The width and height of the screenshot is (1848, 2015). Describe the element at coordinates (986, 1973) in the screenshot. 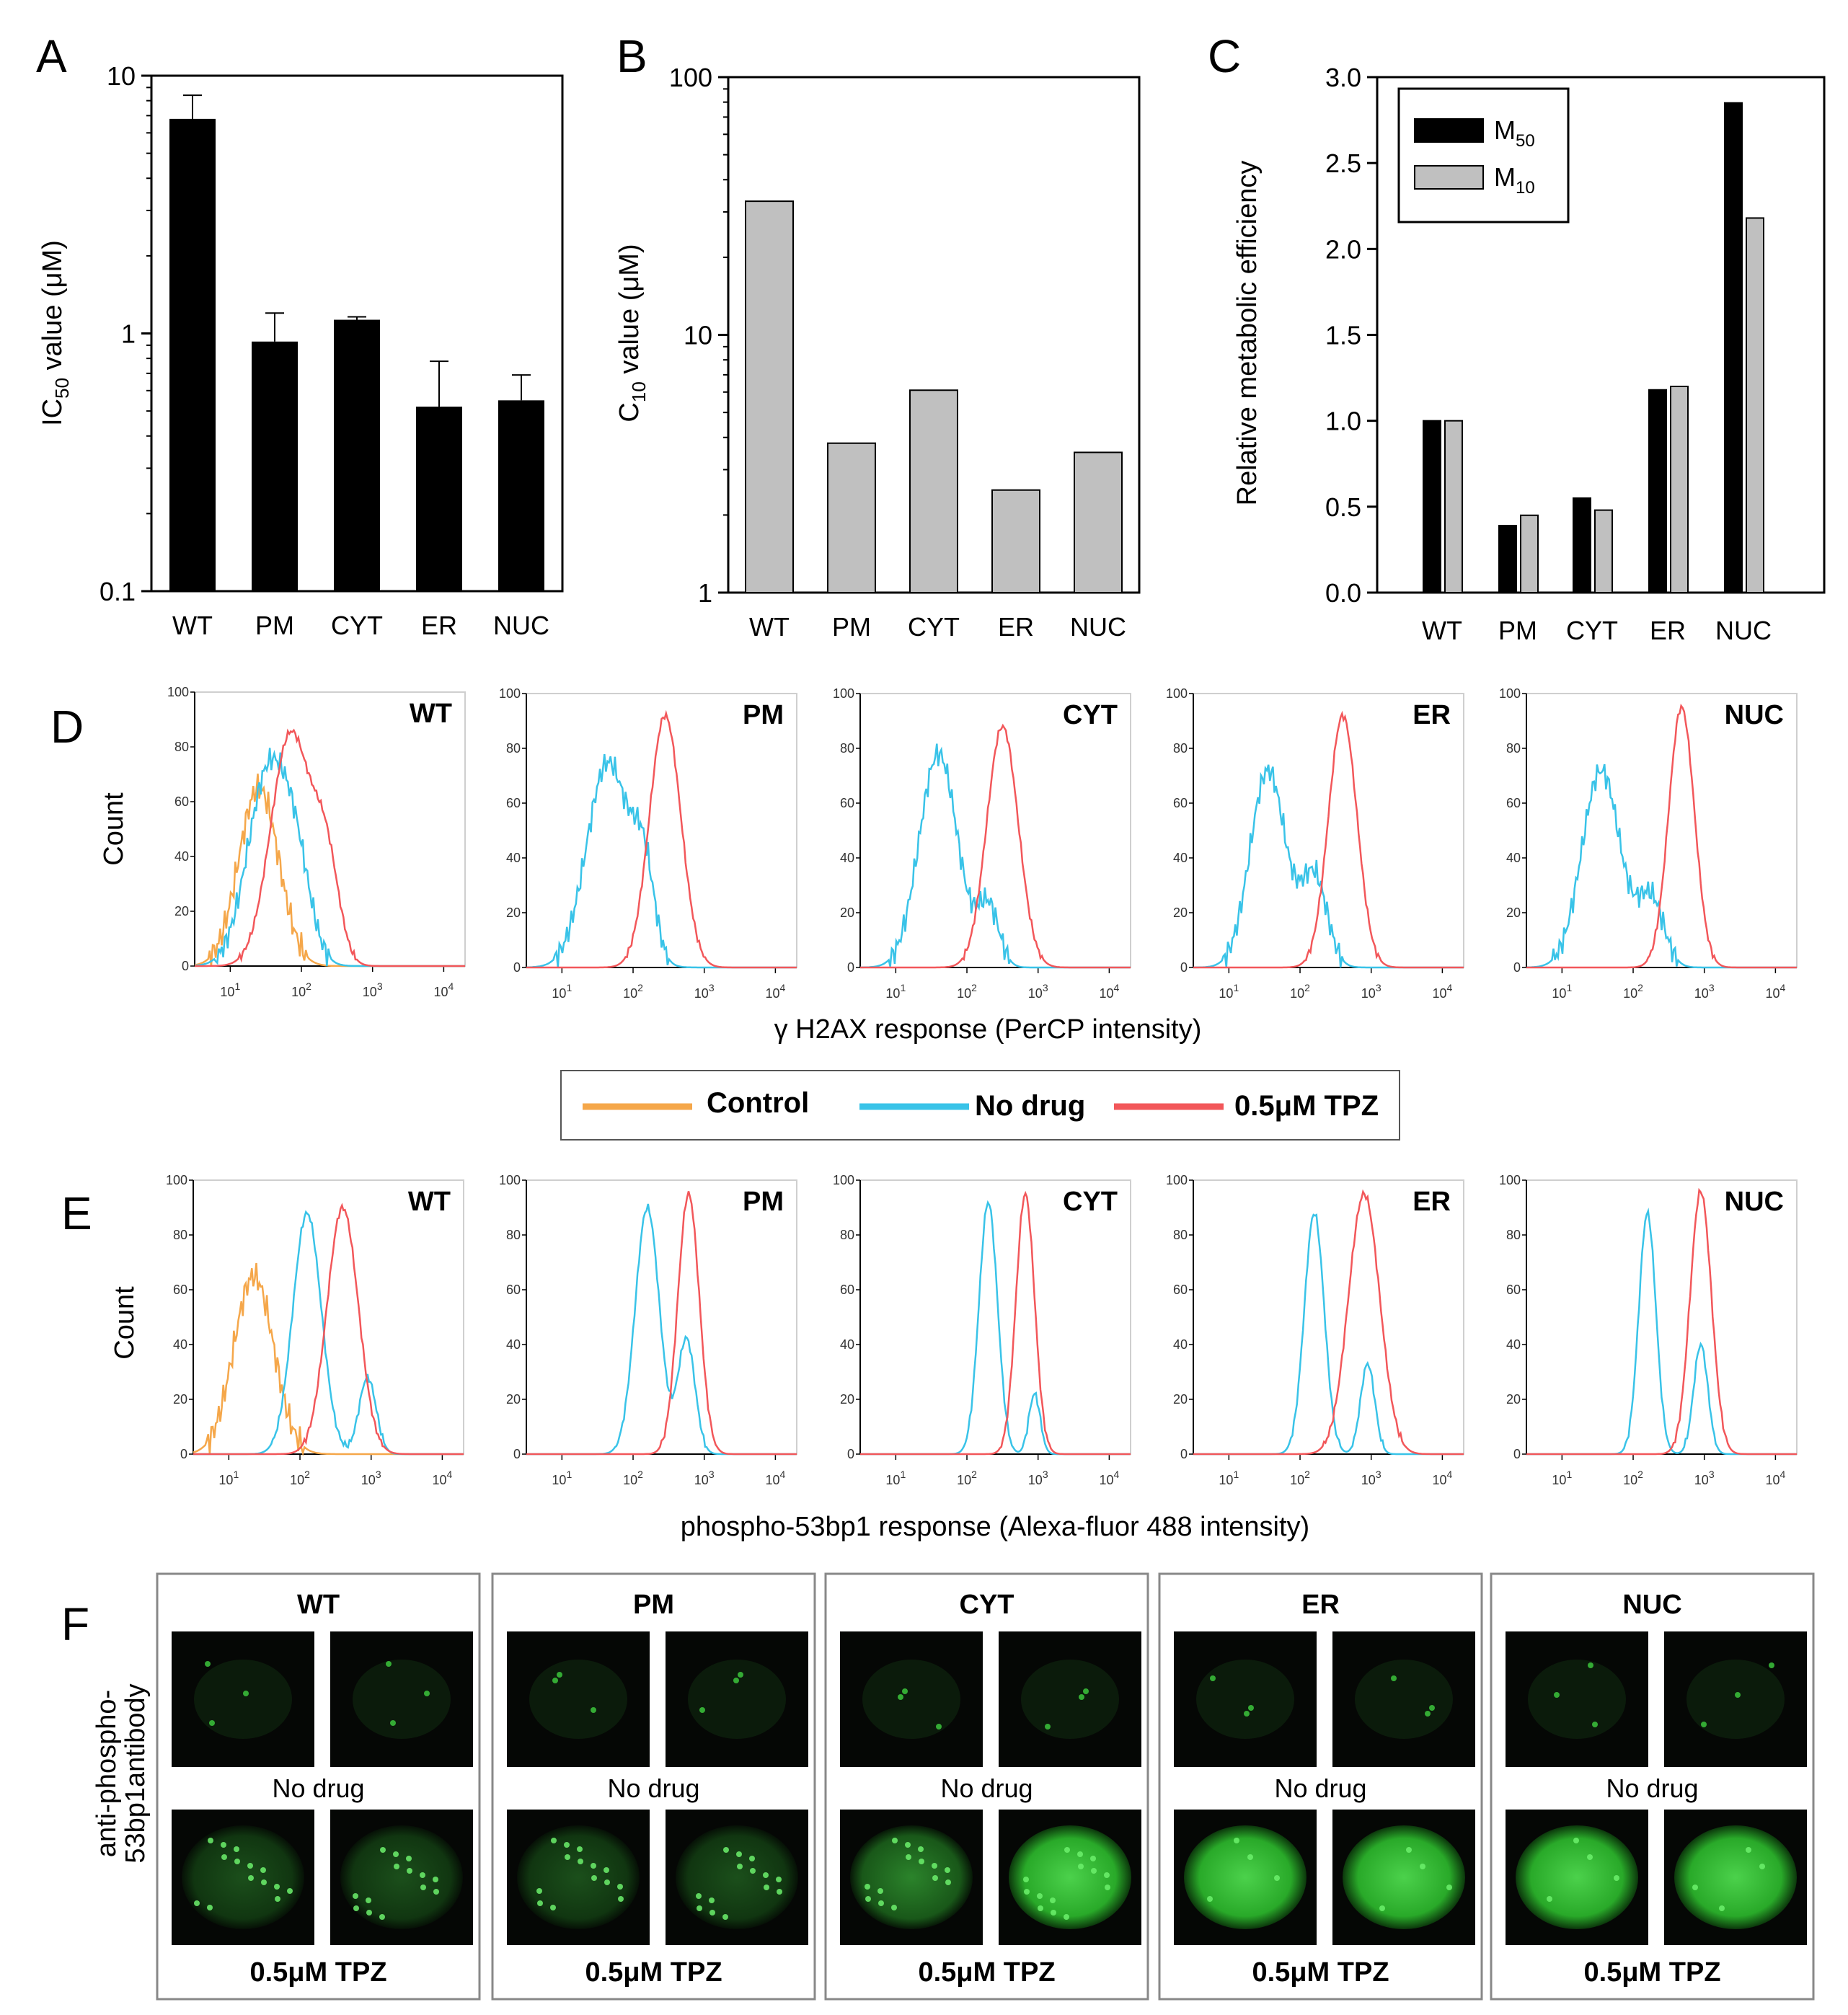

I see `panel-f-tpz-label: 0.5μM TPZ` at that location.